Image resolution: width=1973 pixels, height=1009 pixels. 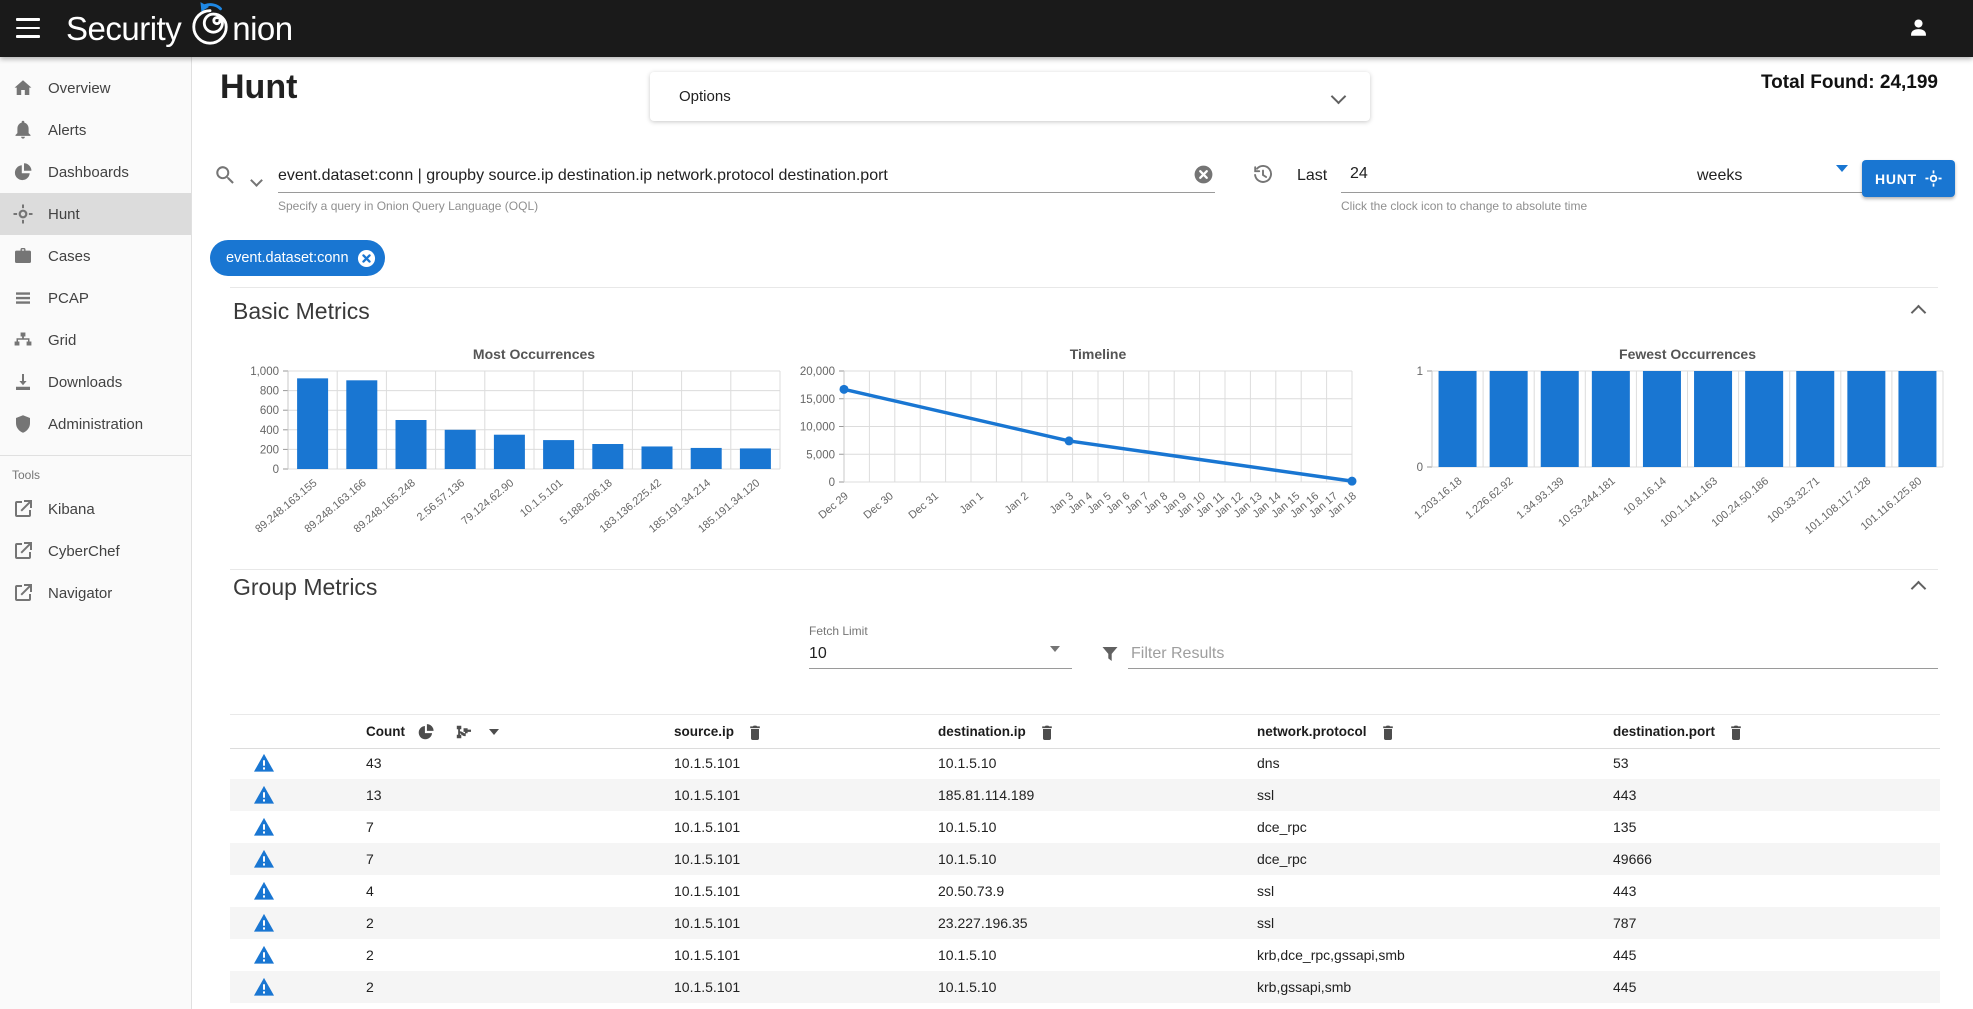 I want to click on chart-options-caret-icon, so click(x=493, y=731).